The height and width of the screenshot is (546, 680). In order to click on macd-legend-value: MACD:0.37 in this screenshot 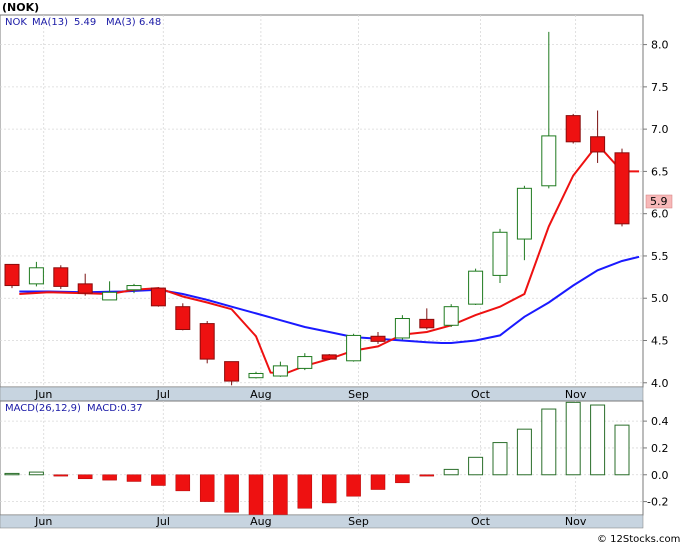, I will do `click(115, 408)`.